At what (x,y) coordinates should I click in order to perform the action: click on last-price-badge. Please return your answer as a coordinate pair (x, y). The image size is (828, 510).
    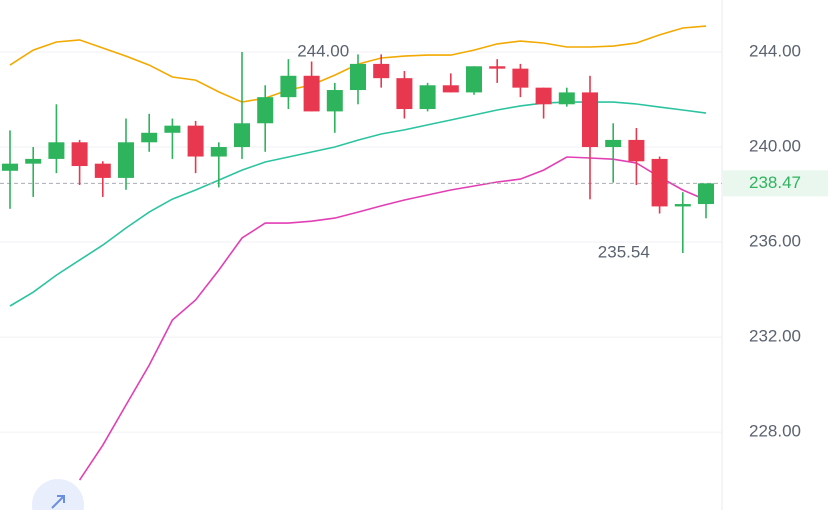
    Looking at the image, I should click on (775, 183).